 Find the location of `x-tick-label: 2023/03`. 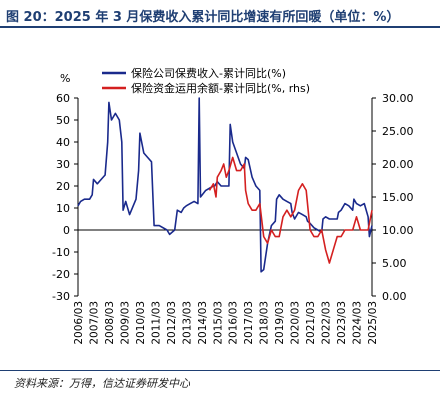

x-tick-label: 2023/03 is located at coordinates (342, 323).